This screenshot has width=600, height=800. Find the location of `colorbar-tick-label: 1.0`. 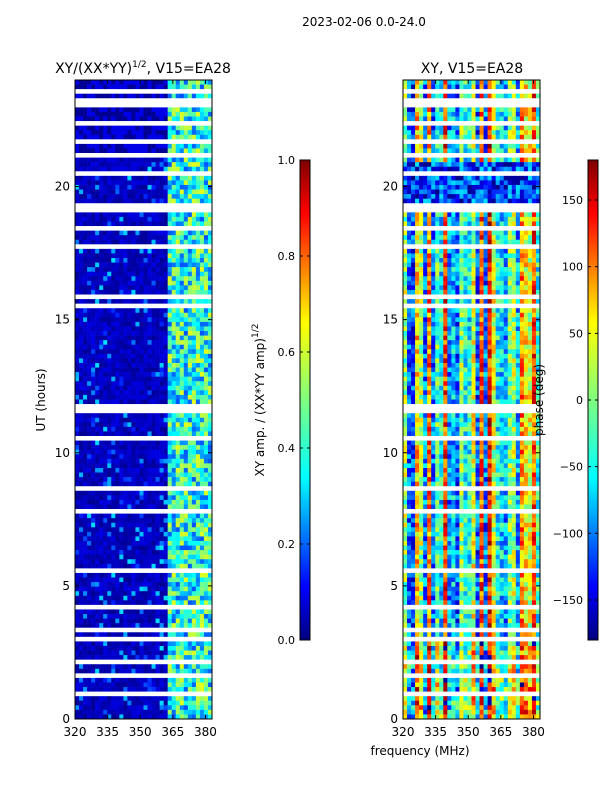

colorbar-tick-label: 1.0 is located at coordinates (287, 160).